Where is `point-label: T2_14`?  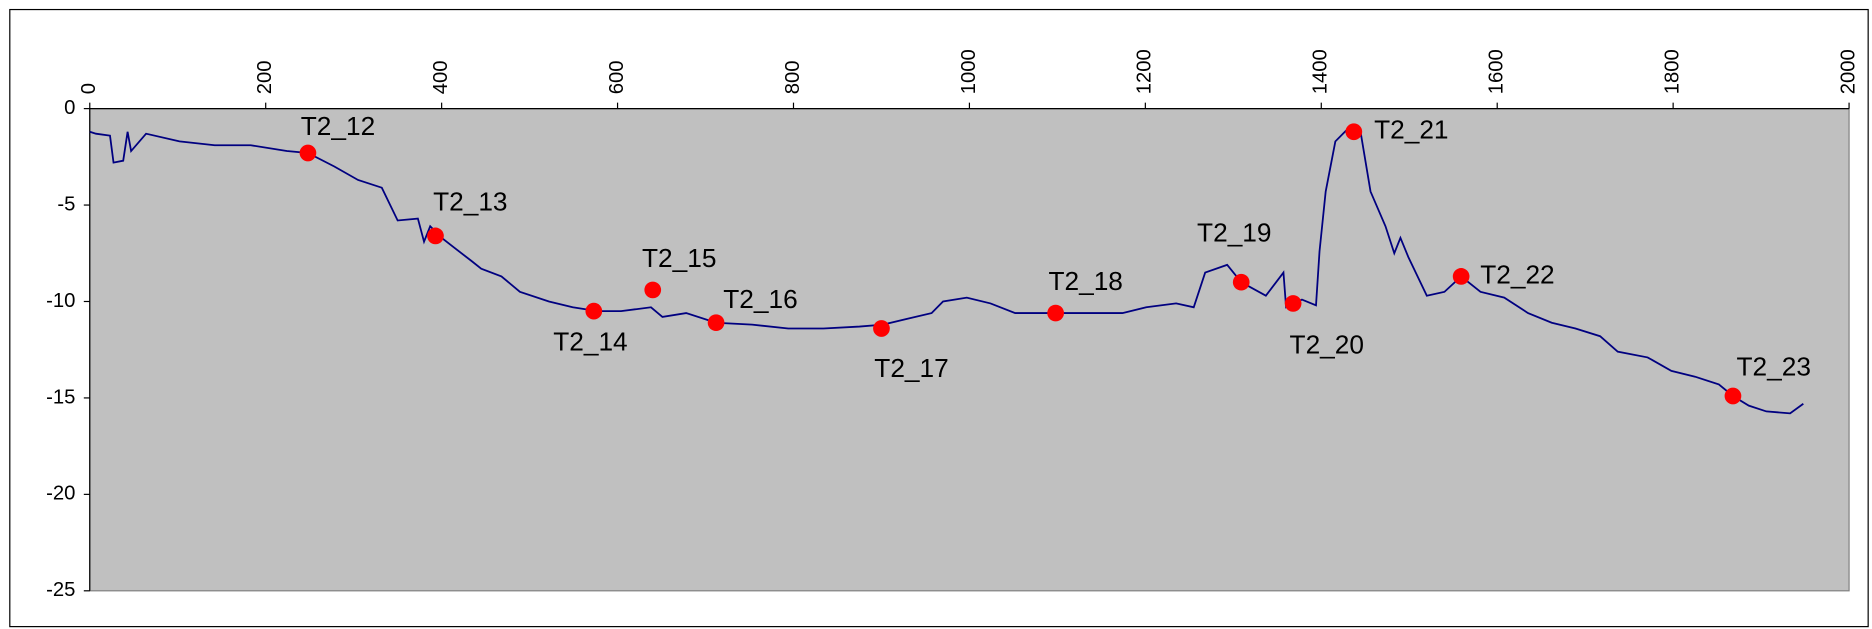 point-label: T2_14 is located at coordinates (590, 341).